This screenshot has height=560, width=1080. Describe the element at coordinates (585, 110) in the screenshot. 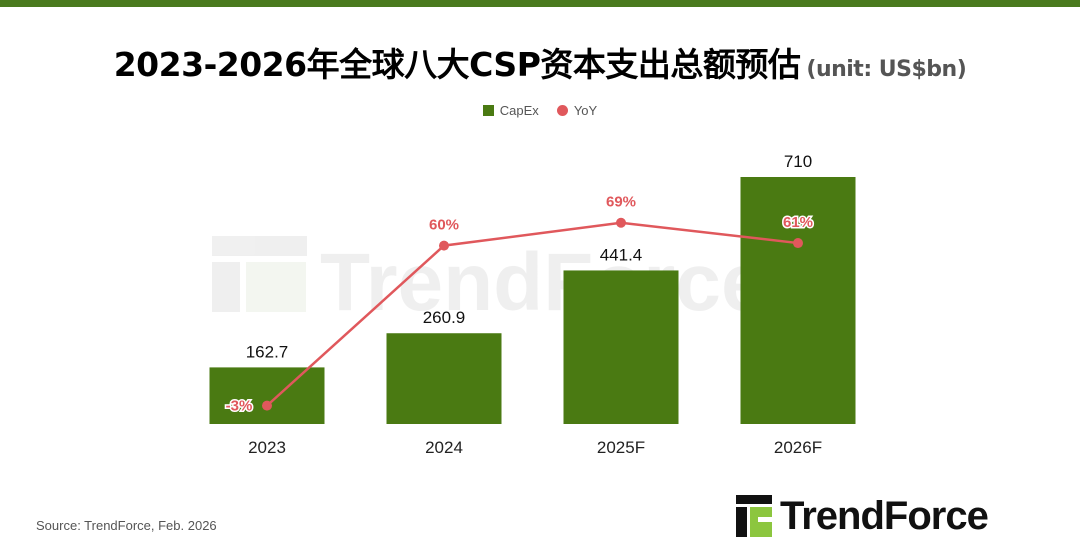

I see `legend-label: YoY` at that location.